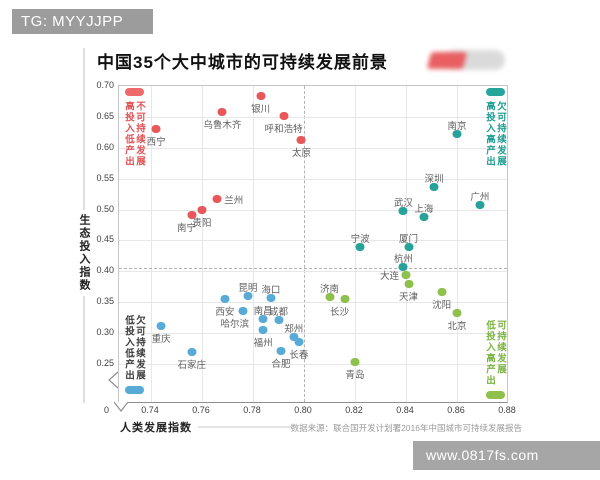 This screenshot has height=480, width=600. What do you see at coordinates (113, 380) in the screenshot?
I see `y-axis-break-icon` at bounding box center [113, 380].